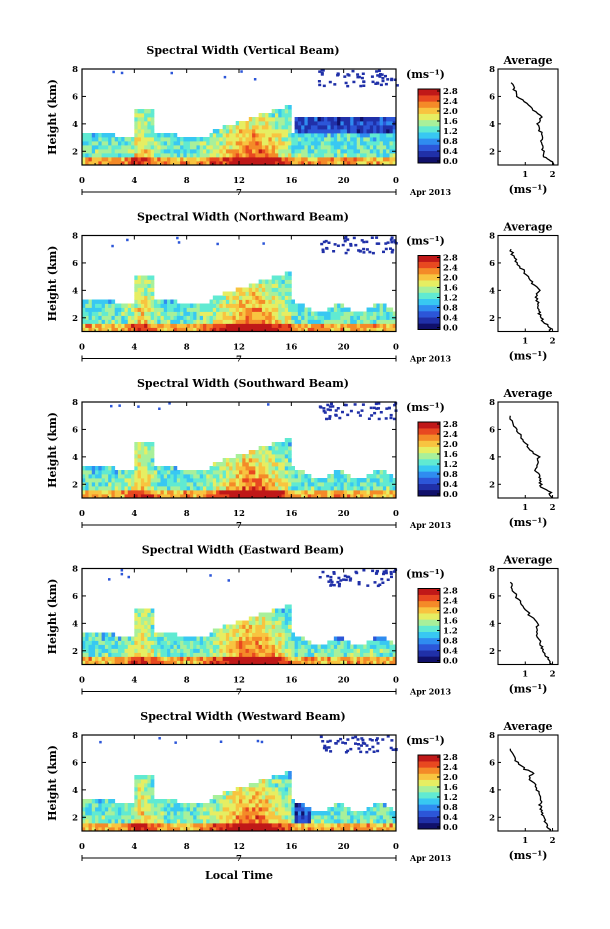 Image resolution: width=610 pixels, height=929 pixels. I want to click on average-title: Average, so click(527, 560).